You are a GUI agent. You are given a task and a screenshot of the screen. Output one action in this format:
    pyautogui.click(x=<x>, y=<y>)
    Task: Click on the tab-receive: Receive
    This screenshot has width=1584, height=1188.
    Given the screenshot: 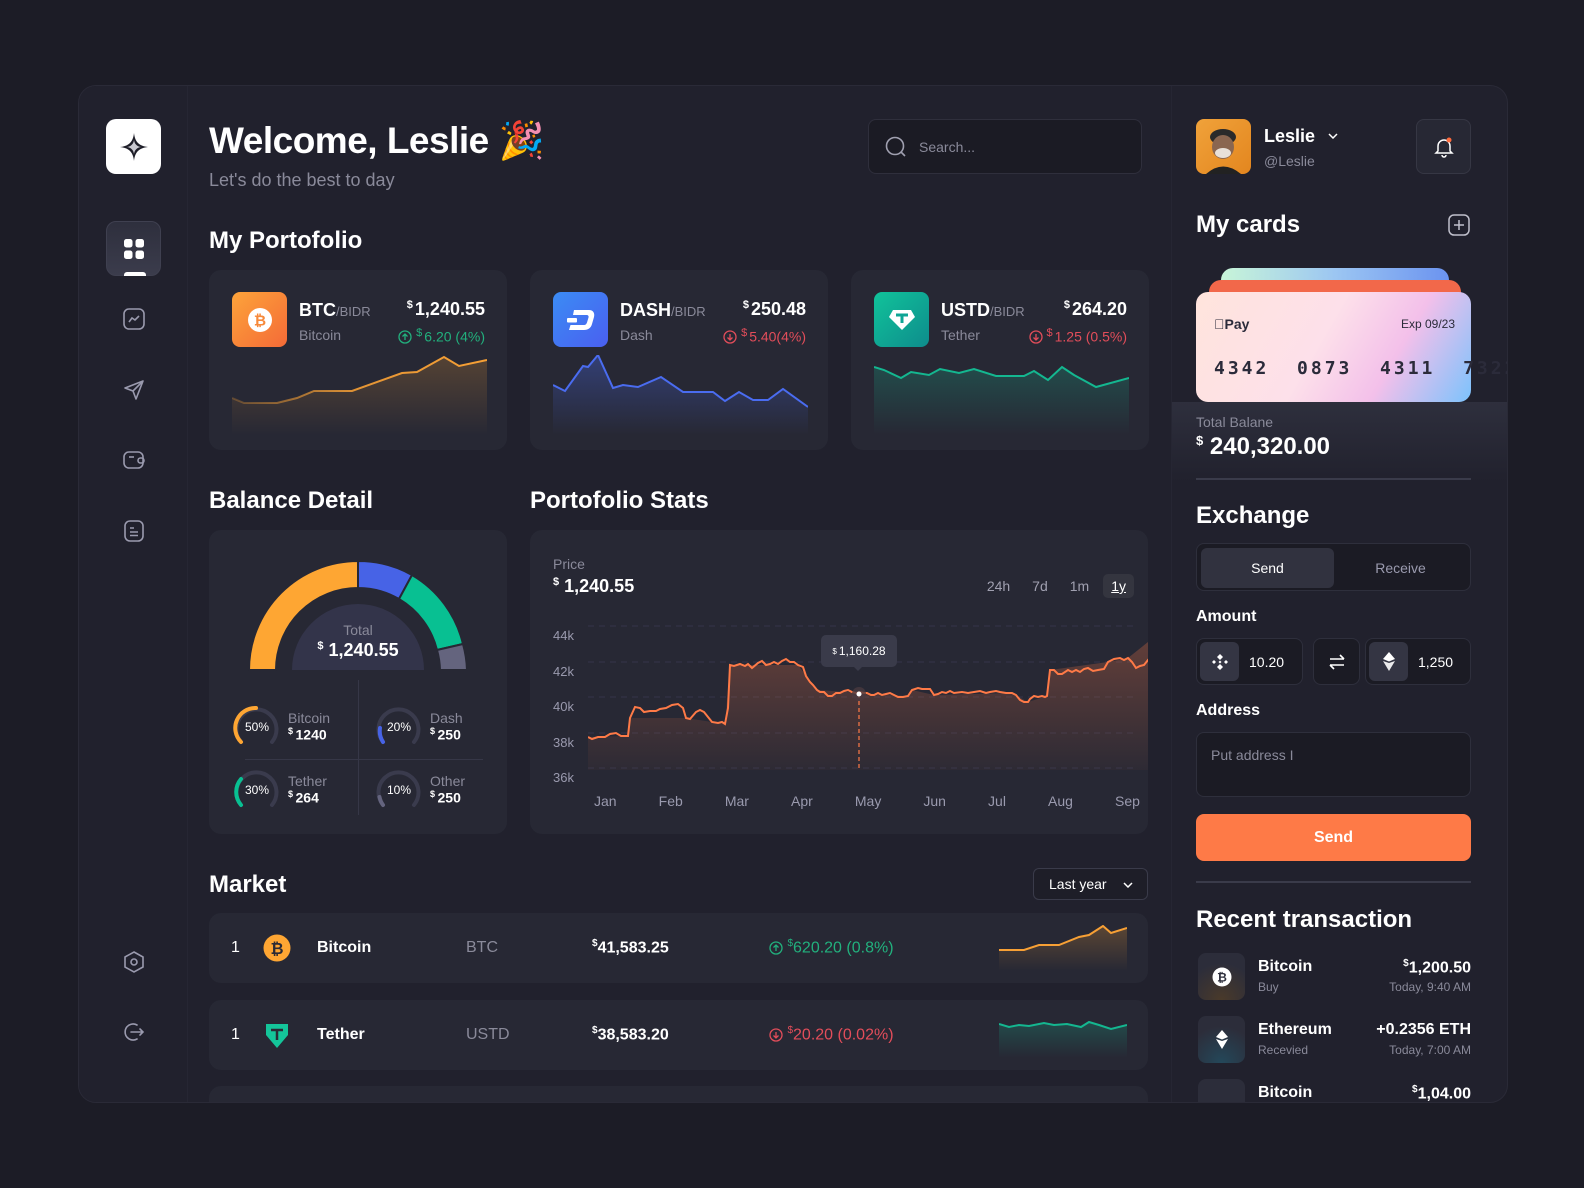 What is the action you would take?
    pyautogui.click(x=1400, y=568)
    